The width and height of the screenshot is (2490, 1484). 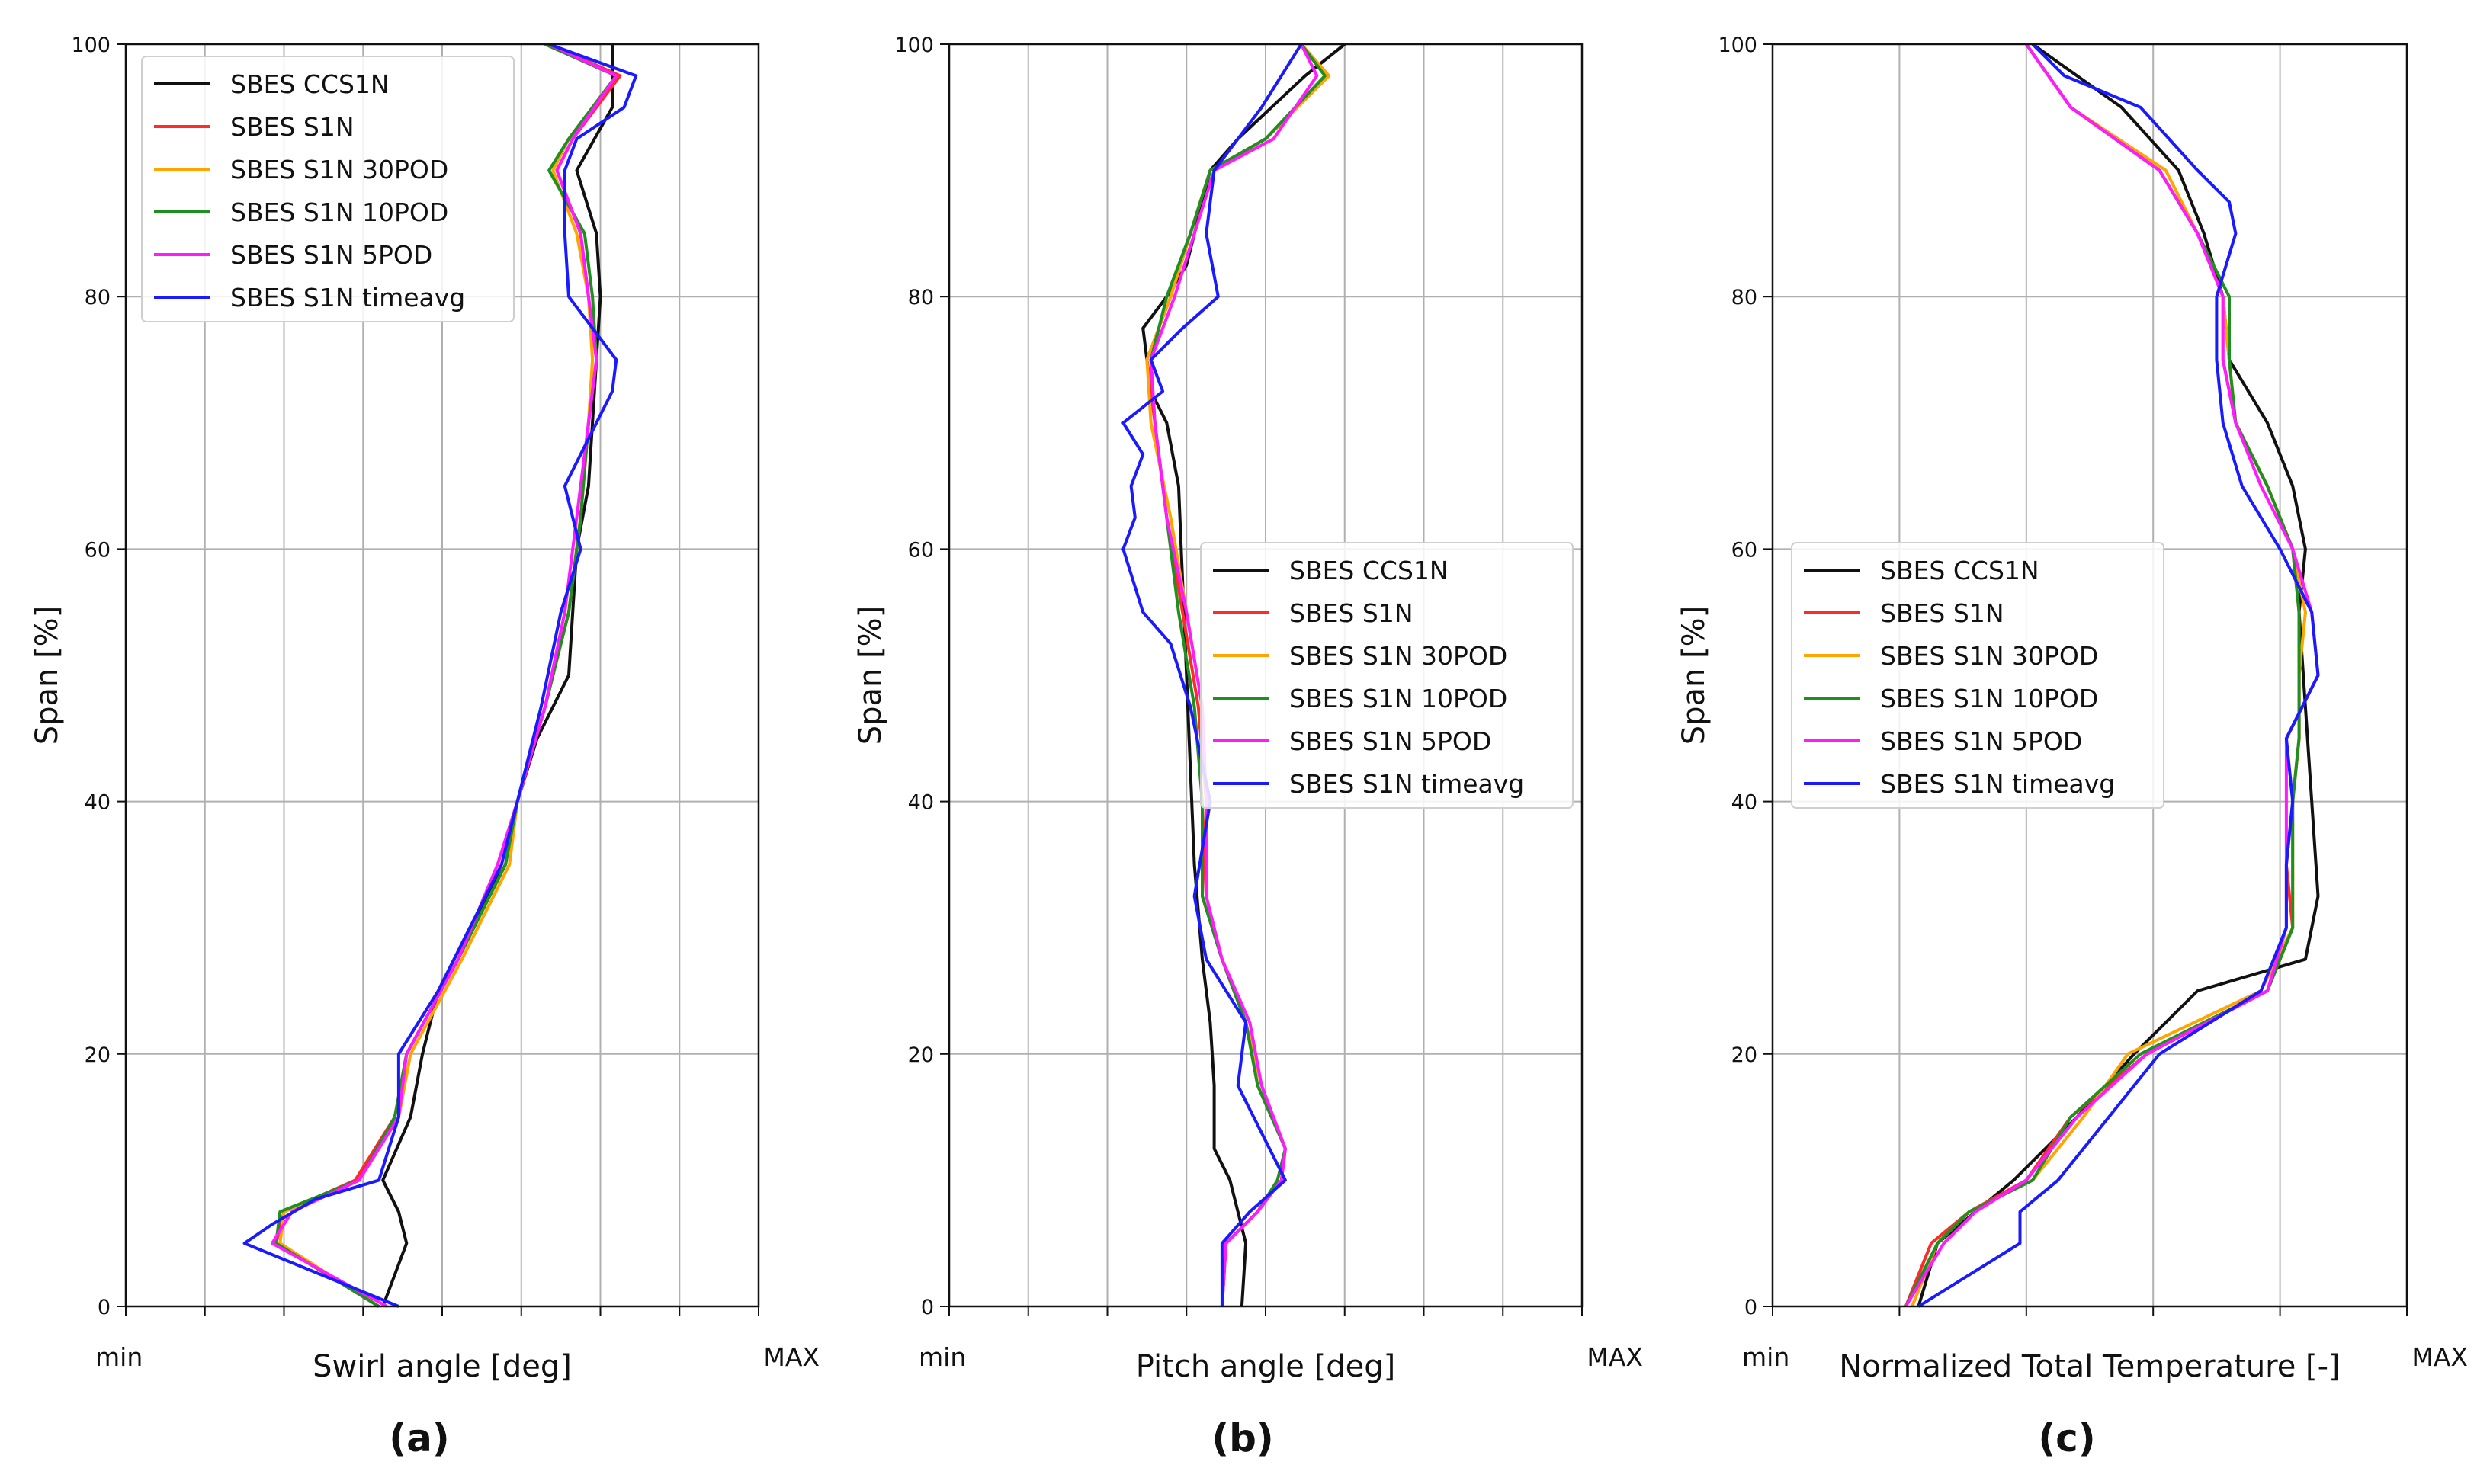 I want to click on x-axis-label: Pitch angle [deg], so click(x=1265, y=1366).